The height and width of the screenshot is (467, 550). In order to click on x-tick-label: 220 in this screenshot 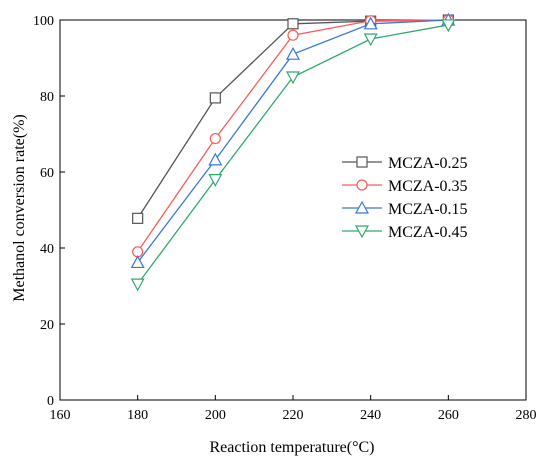, I will do `click(293, 415)`.